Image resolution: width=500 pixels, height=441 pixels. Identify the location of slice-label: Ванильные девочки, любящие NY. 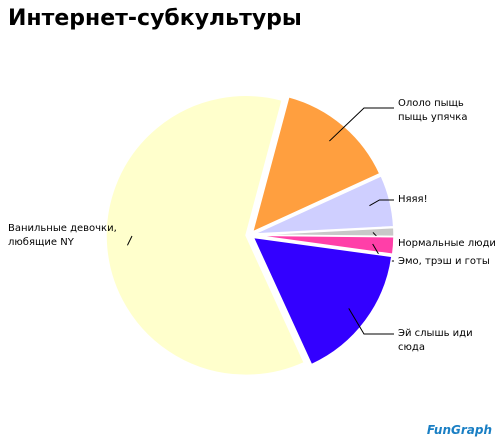
(62, 235).